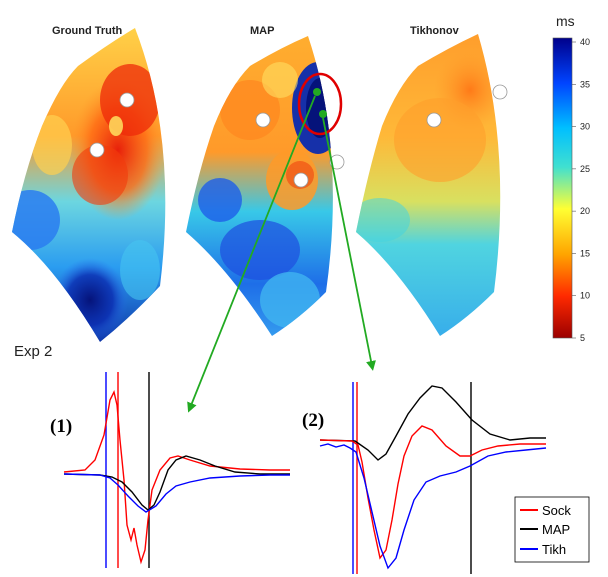 The image size is (608, 577). Describe the element at coordinates (556, 510) in the screenshot. I see `legend-label-sock: Sock` at that location.